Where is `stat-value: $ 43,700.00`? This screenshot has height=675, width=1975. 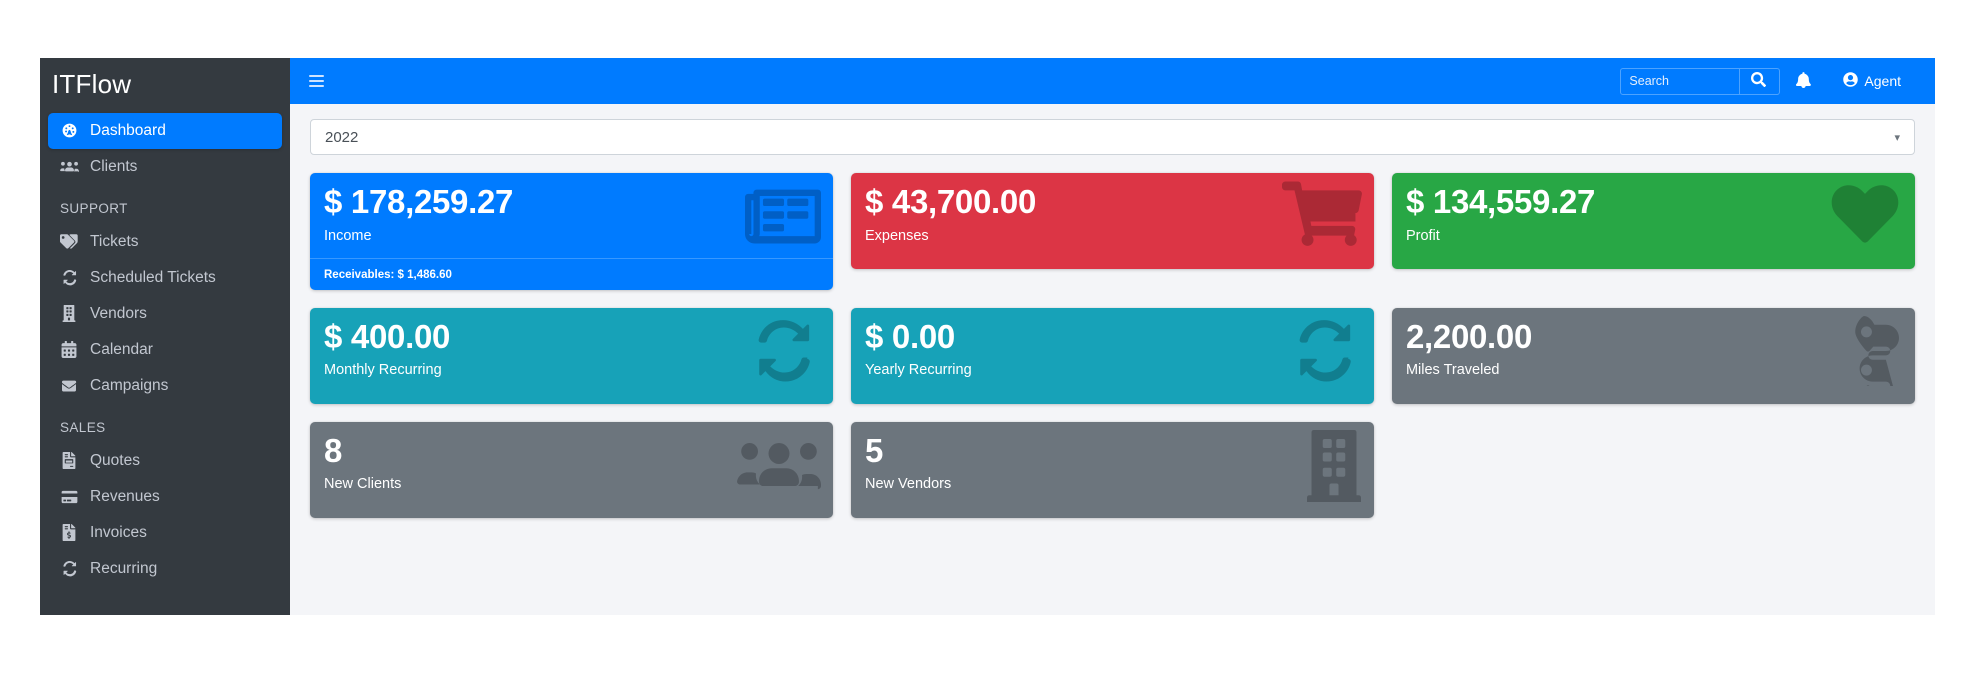 stat-value: $ 43,700.00 is located at coordinates (950, 201).